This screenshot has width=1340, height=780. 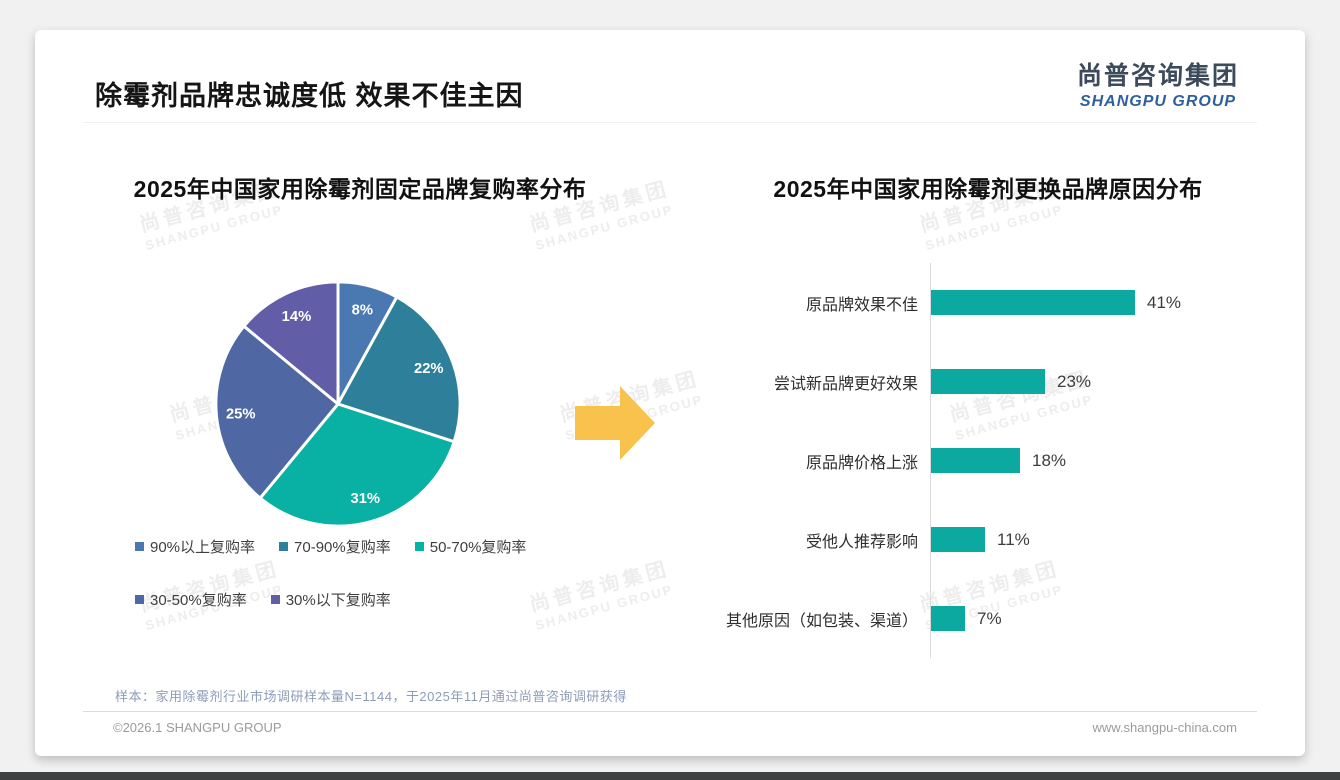 I want to click on bar-row: 原品牌价格上涨 18%, so click(x=960, y=460).